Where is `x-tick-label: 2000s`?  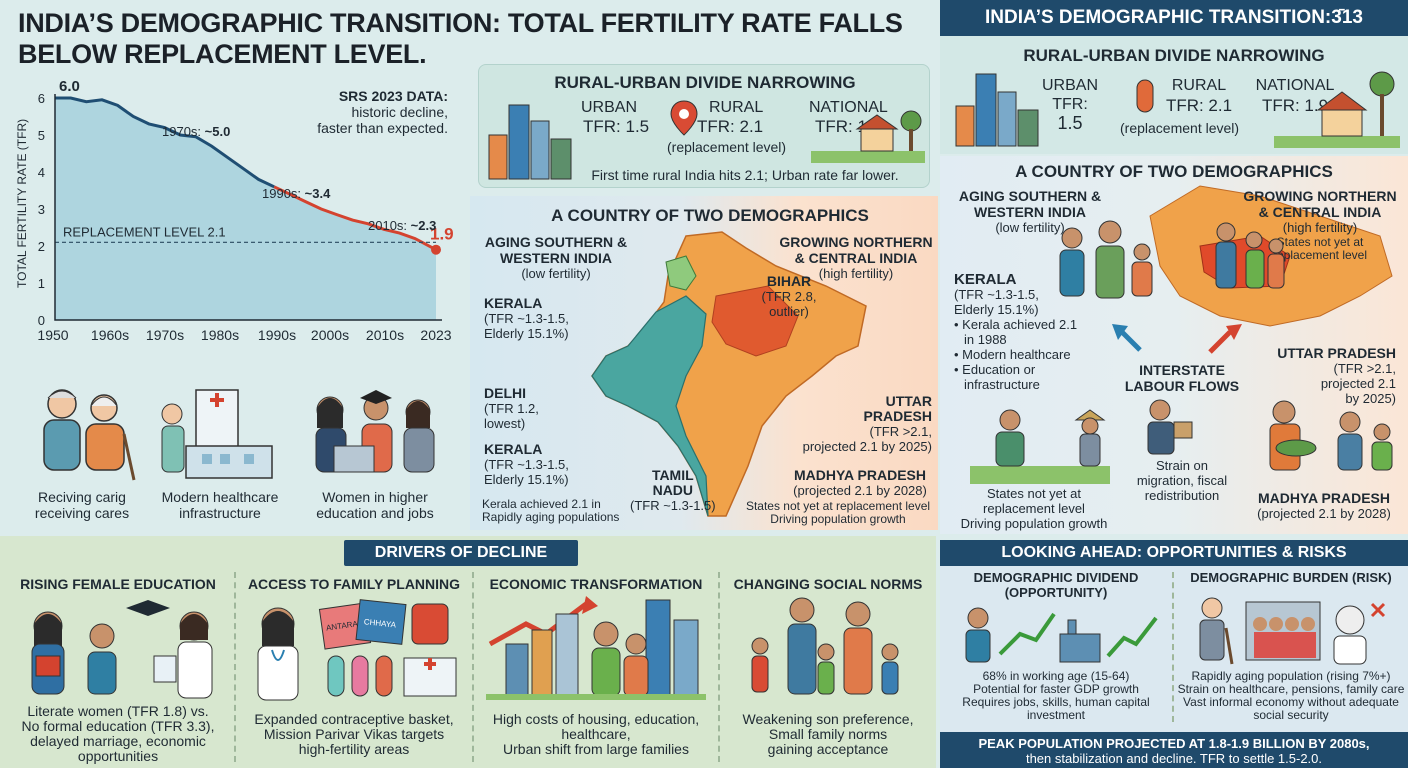
x-tick-label: 2000s is located at coordinates (330, 335).